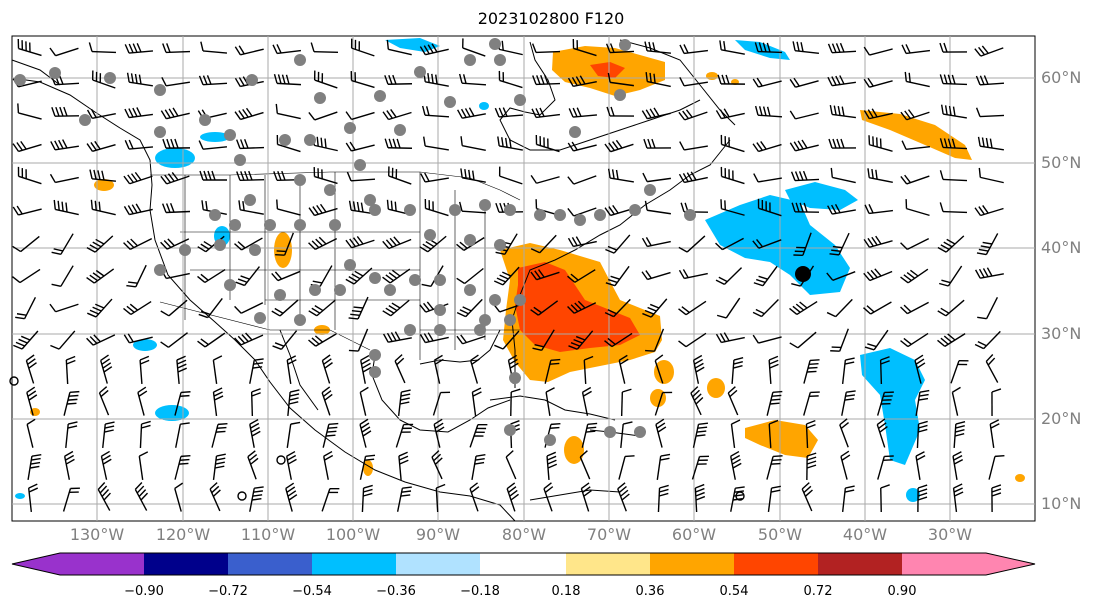  What do you see at coordinates (780, 534) in the screenshot?
I see `lon-label: 50°W` at bounding box center [780, 534].